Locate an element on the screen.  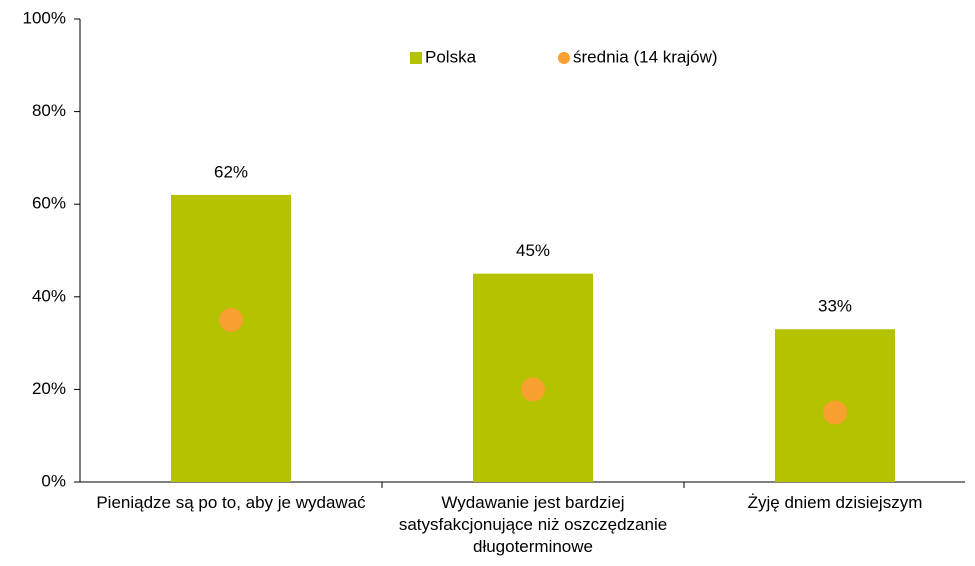
y-tick-label: 60% is located at coordinates (49, 203).